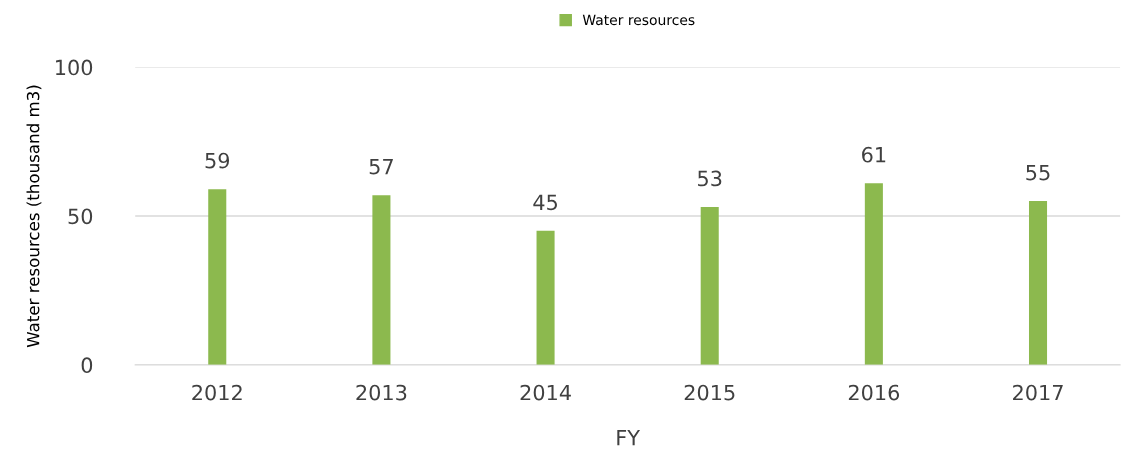 Image resolution: width=1136 pixels, height=463 pixels. I want to click on y-axis-title: Water resources (thousand m3), so click(34, 216).